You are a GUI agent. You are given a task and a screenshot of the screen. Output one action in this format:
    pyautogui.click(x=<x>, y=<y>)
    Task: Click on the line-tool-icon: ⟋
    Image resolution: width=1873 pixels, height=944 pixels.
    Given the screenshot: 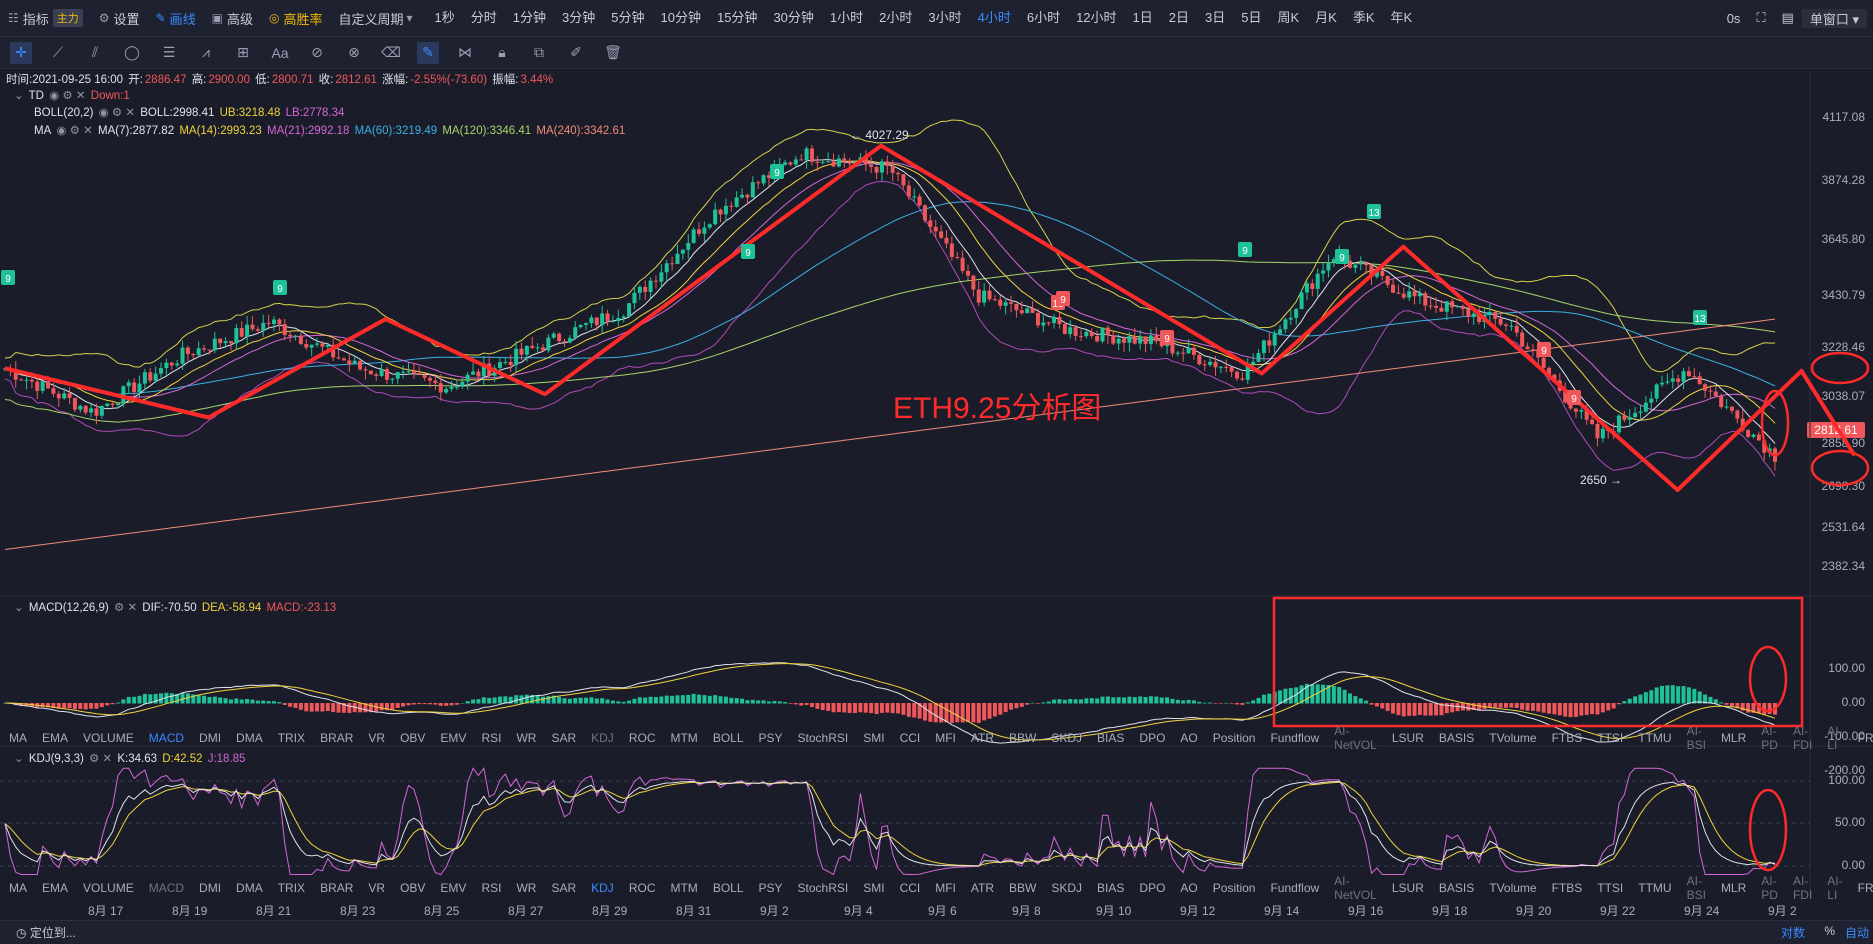 What is the action you would take?
    pyautogui.click(x=58, y=52)
    